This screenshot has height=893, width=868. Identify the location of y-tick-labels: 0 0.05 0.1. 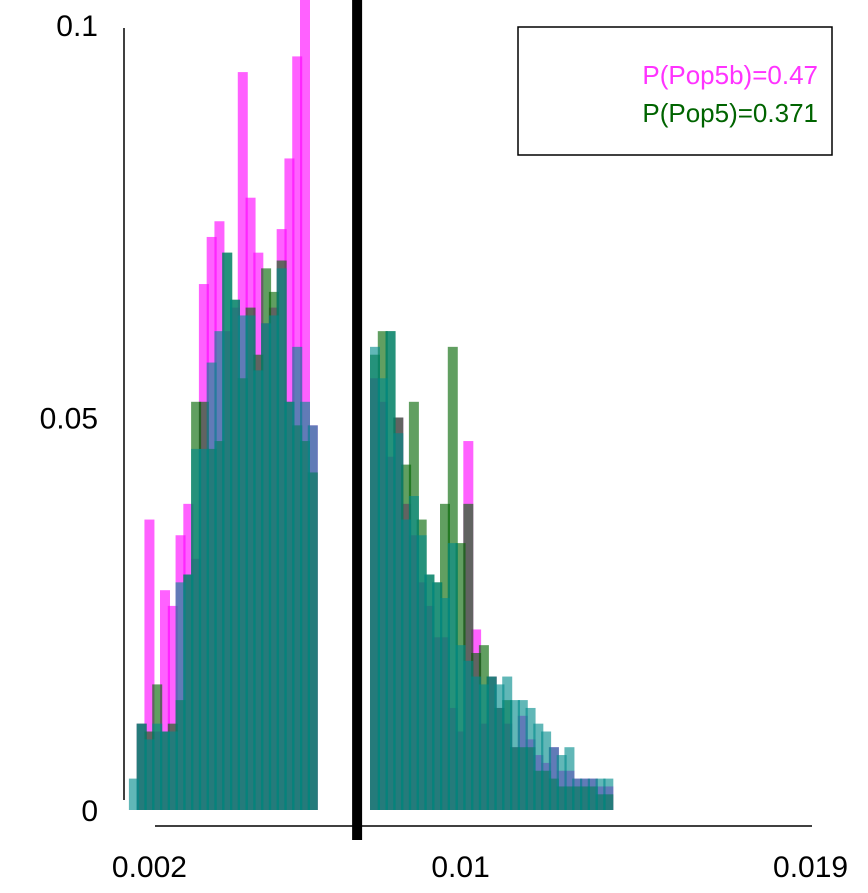
(69, 419).